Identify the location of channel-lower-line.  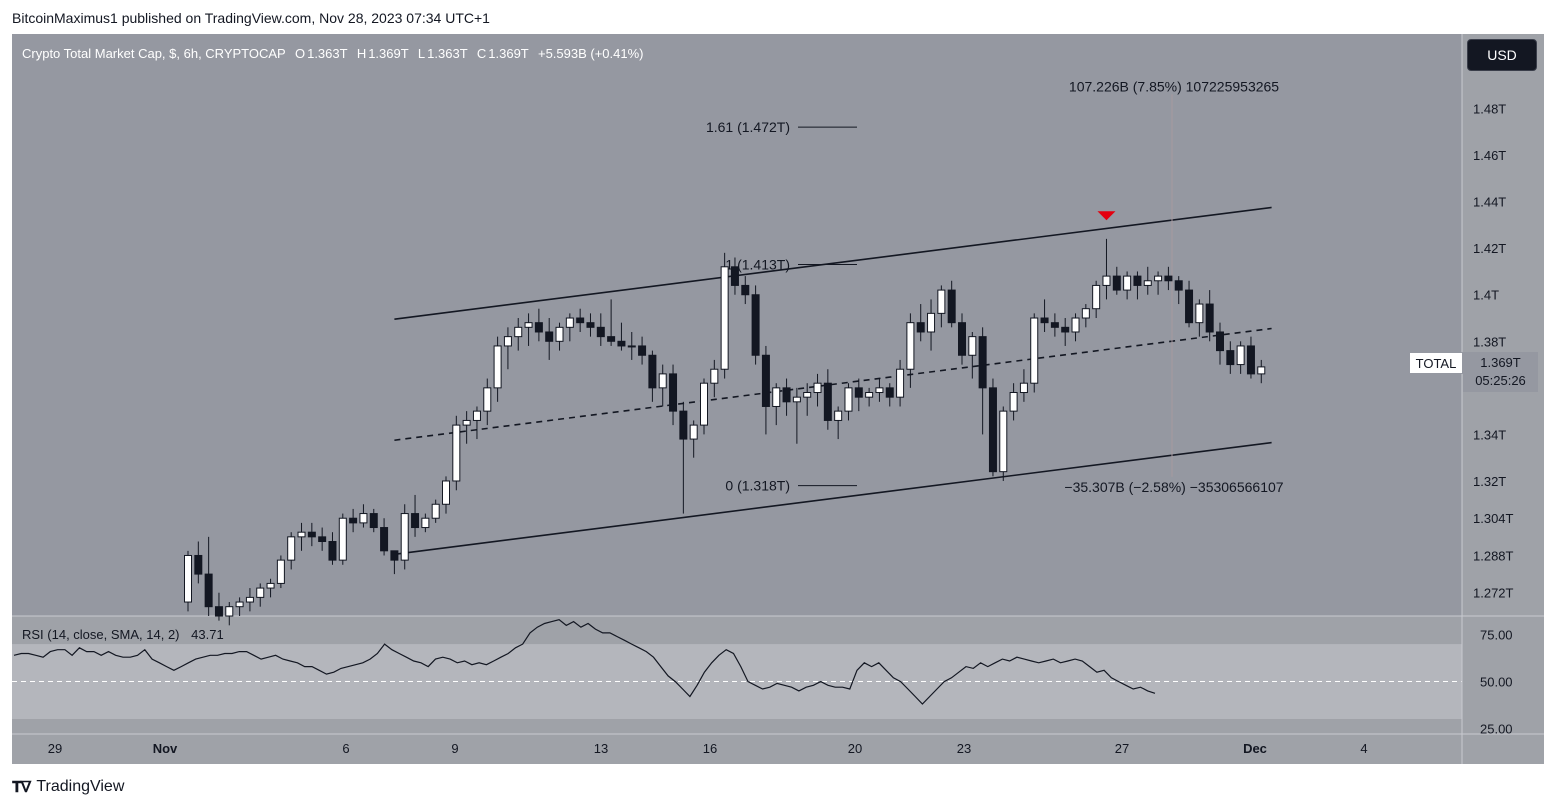
(833, 498).